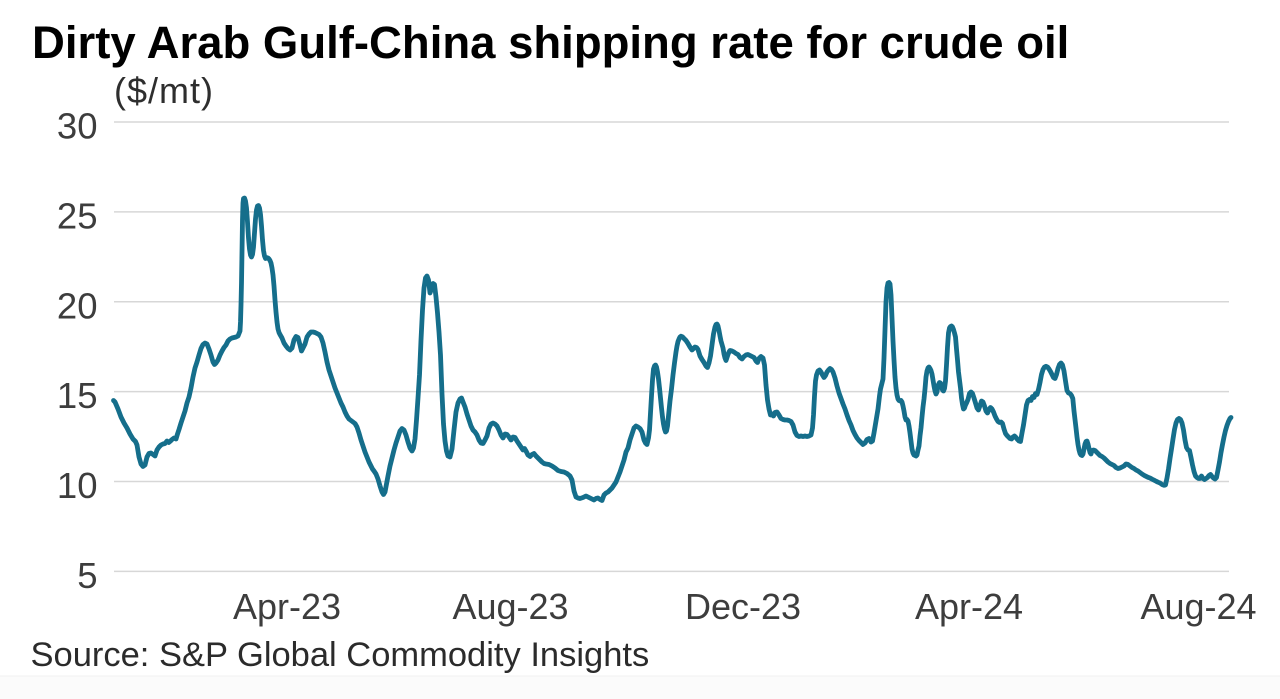 The width and height of the screenshot is (1280, 699). Describe the element at coordinates (969, 606) in the screenshot. I see `svg-text: Apr-24` at that location.